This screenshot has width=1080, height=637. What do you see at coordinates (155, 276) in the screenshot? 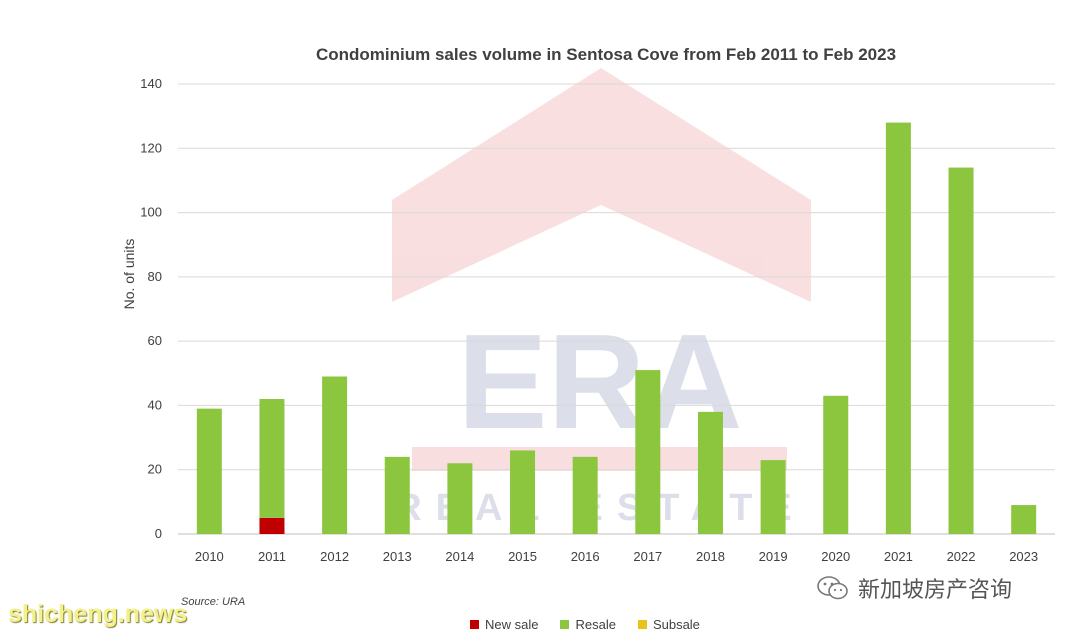
I see `y-tick-label: 80` at bounding box center [155, 276].